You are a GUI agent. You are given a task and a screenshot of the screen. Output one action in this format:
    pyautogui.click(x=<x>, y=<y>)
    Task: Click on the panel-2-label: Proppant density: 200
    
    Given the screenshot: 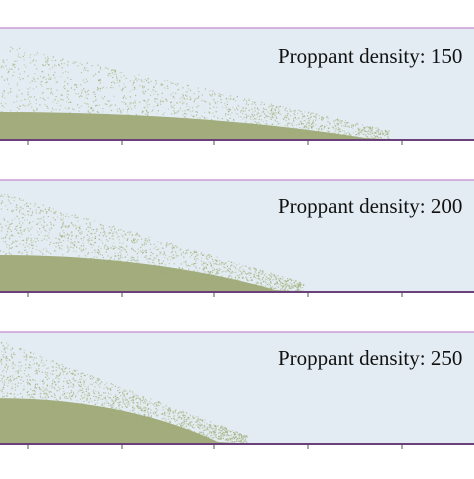 What is the action you would take?
    pyautogui.click(x=370, y=206)
    